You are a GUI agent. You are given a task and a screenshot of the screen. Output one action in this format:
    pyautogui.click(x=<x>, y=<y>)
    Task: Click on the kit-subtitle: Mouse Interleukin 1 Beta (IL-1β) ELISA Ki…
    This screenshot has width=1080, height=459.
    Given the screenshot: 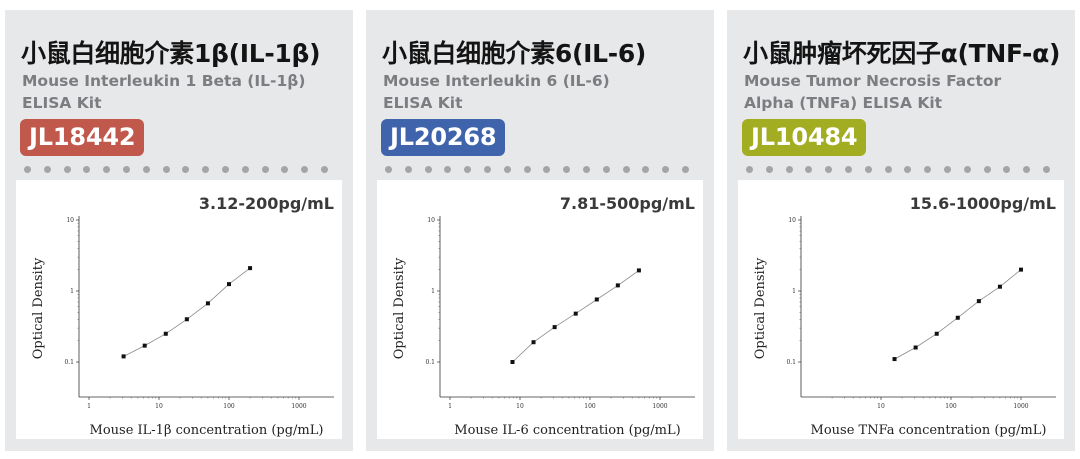 What is the action you would take?
    pyautogui.click(x=163, y=92)
    